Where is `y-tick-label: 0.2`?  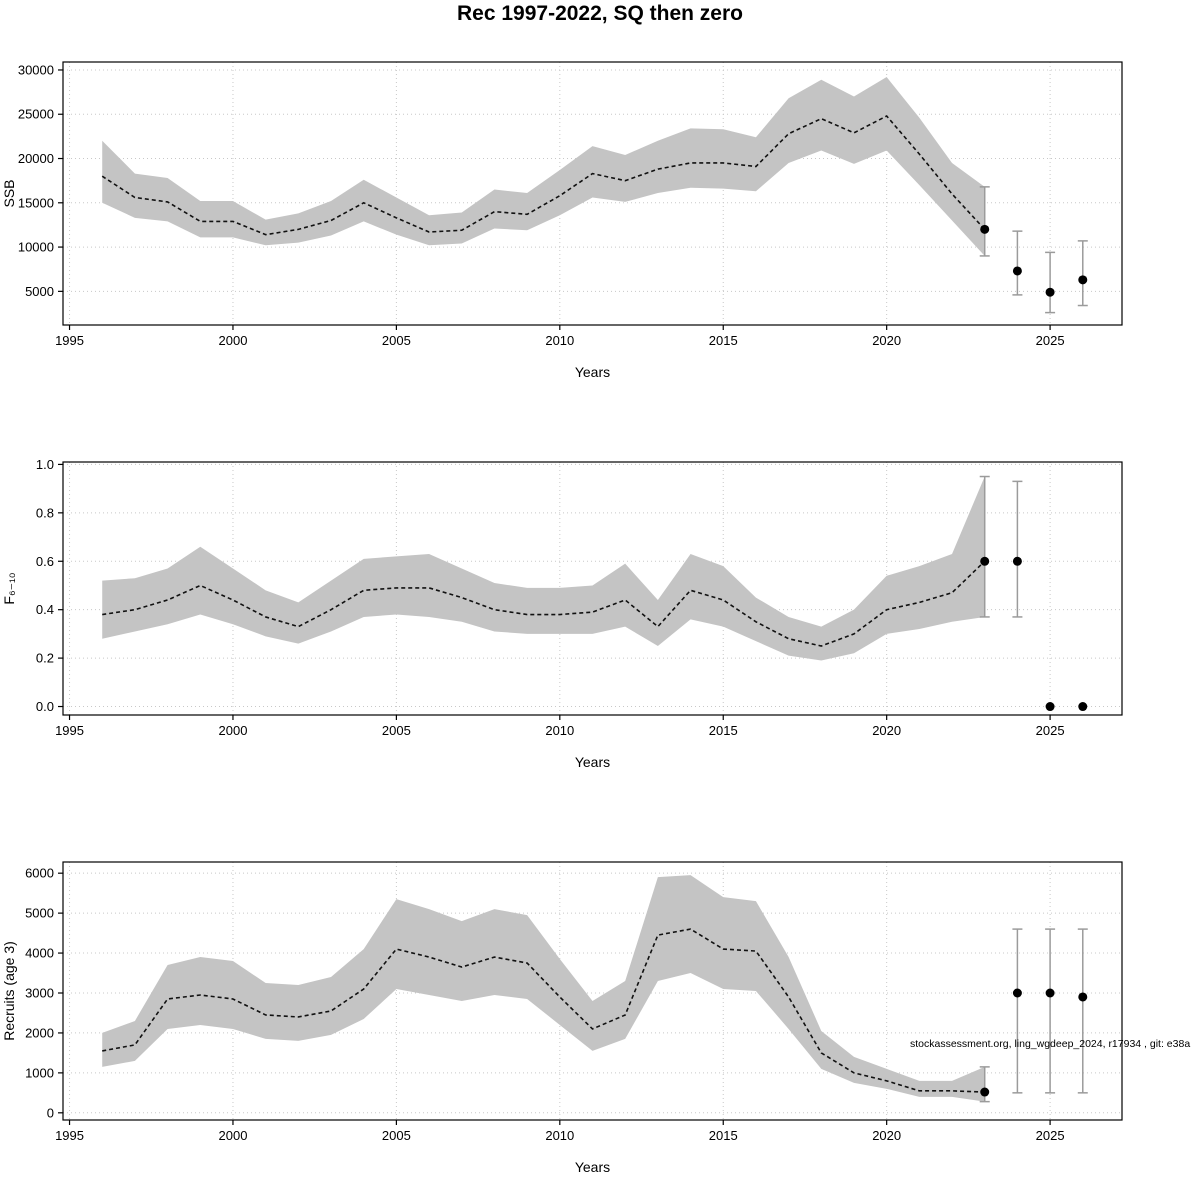 y-tick-label: 0.2 is located at coordinates (45, 658).